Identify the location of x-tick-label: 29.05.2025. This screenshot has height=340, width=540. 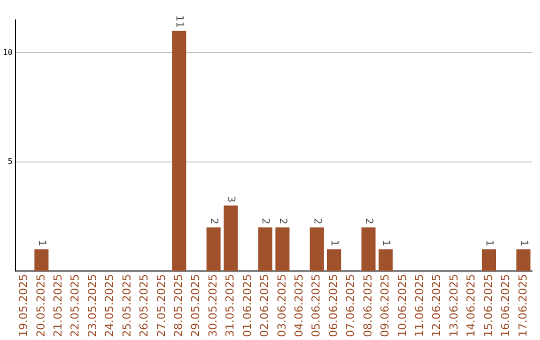
(195, 306).